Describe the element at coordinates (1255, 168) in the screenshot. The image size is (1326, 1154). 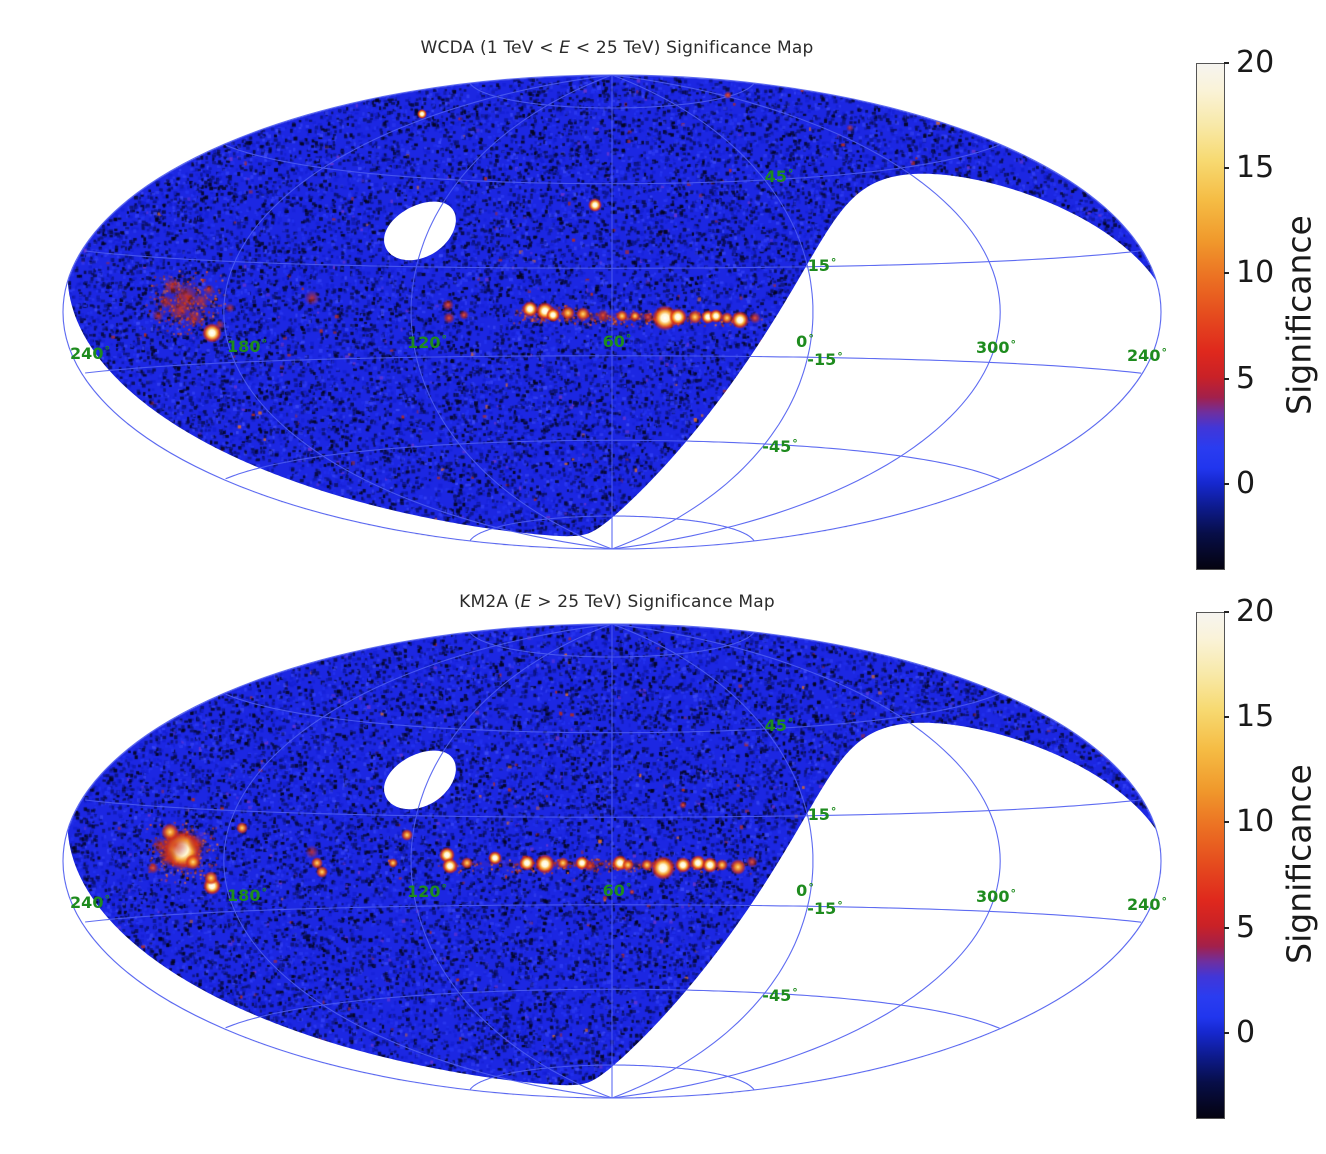
I see `colorbar-tick-15: 15` at that location.